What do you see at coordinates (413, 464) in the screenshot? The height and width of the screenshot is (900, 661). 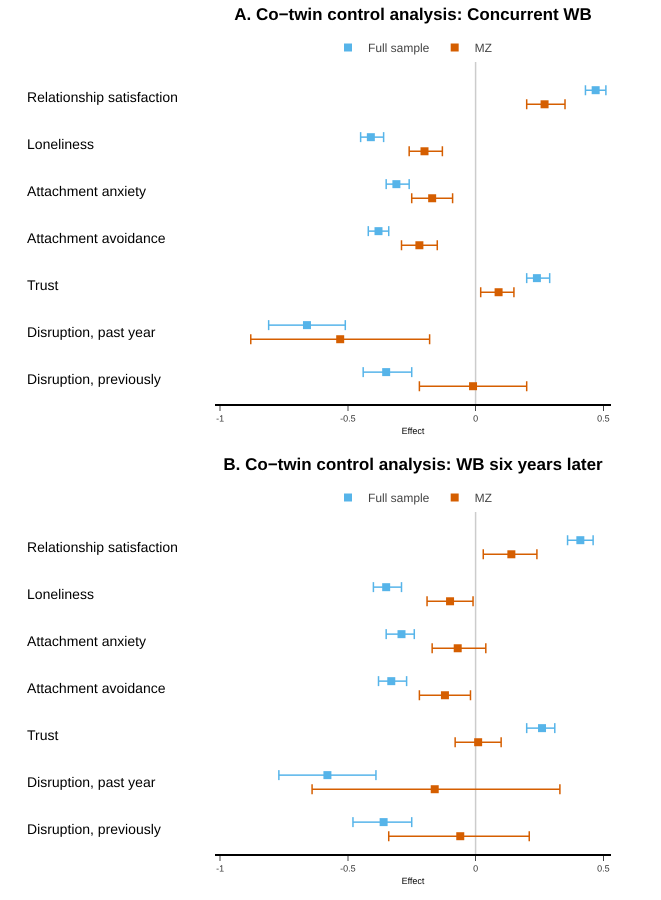 I see `chart-title: B. Co−twin control analysis: WB six years later` at bounding box center [413, 464].